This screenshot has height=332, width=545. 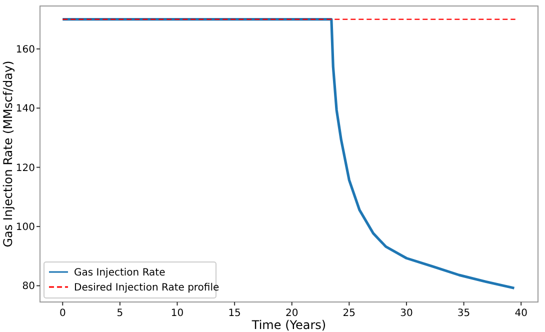 What do you see at coordinates (25, 109) in the screenshot?
I see `y-tick-label: 140` at bounding box center [25, 109].